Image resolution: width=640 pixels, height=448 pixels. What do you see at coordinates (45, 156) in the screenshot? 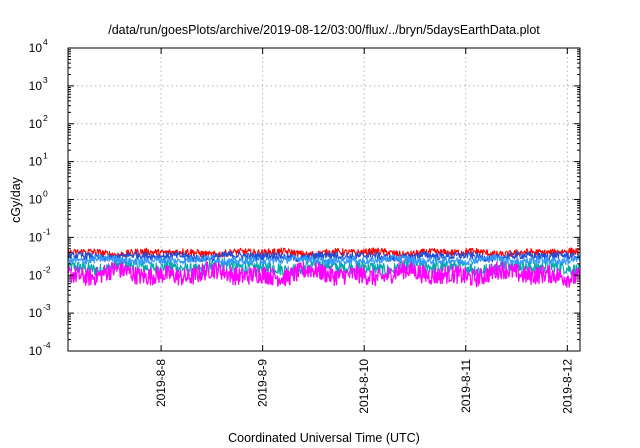
I see `y-tick-exponent: 1` at bounding box center [45, 156].